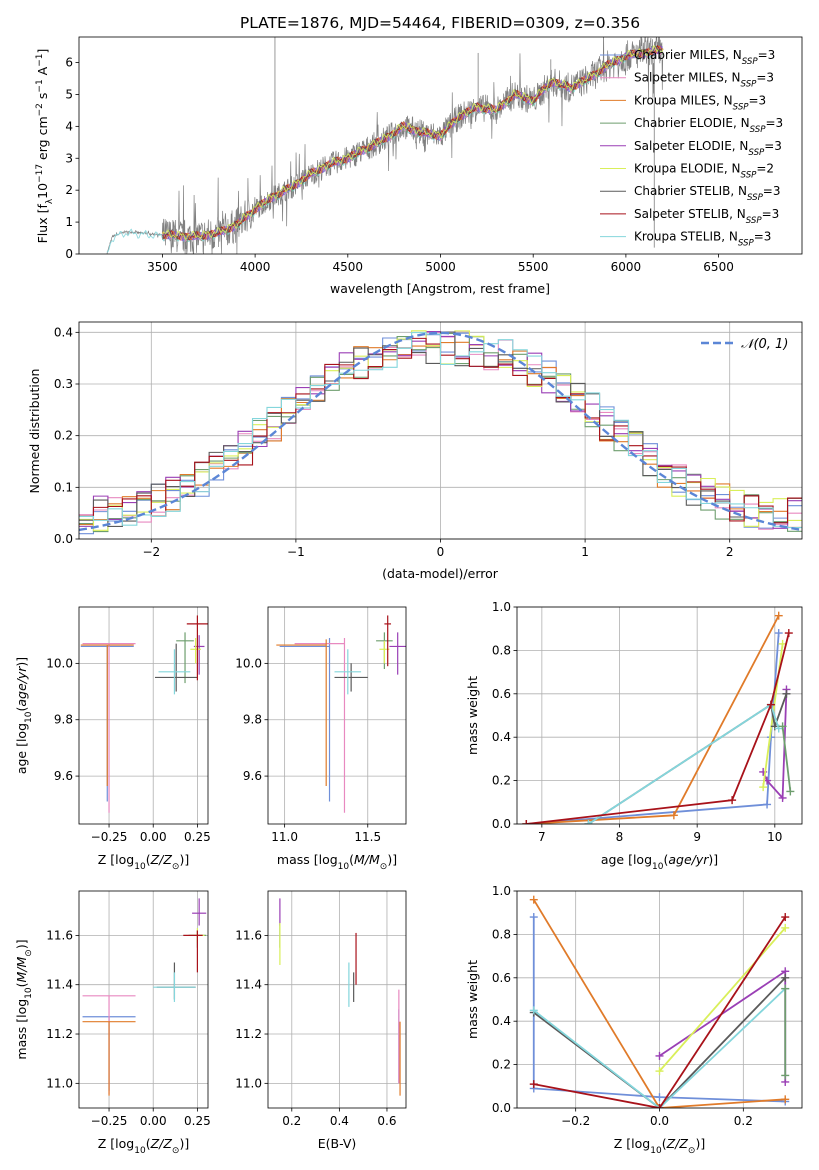 The width and height of the screenshot is (819, 1170). What do you see at coordinates (686, 237) in the screenshot?
I see `label-fragment: Kroupa STELIB, N` at bounding box center [686, 237].